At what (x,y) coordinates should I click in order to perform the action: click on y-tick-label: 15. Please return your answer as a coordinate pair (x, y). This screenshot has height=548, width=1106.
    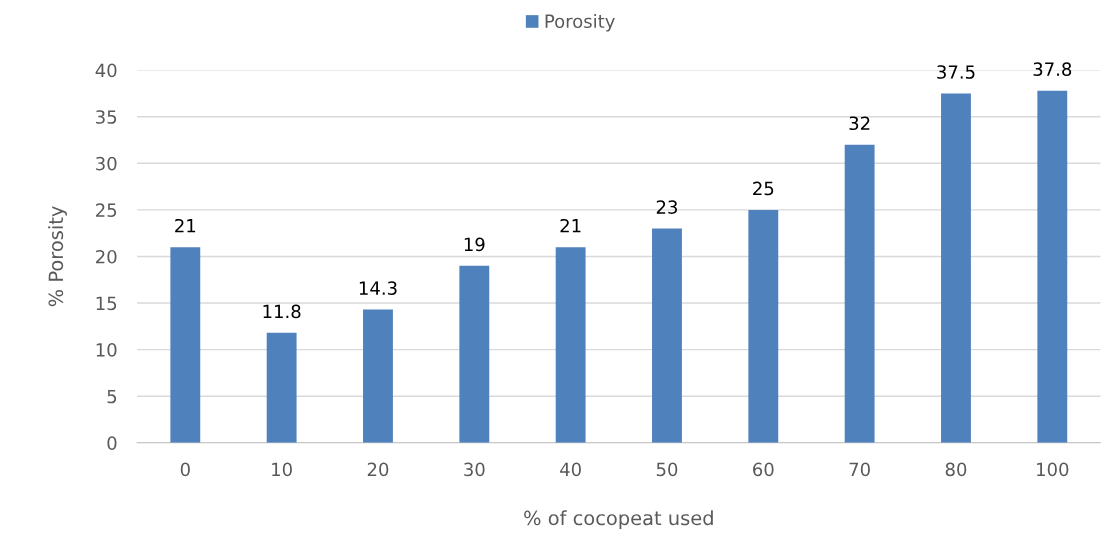
    Looking at the image, I should click on (106, 303).